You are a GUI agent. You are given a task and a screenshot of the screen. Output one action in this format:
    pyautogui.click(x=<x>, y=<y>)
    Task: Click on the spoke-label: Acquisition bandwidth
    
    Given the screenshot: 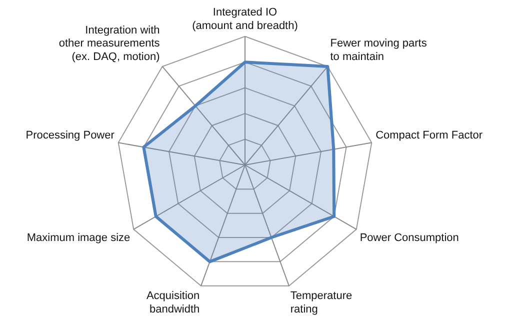 What is the action you would take?
    pyautogui.click(x=173, y=303)
    